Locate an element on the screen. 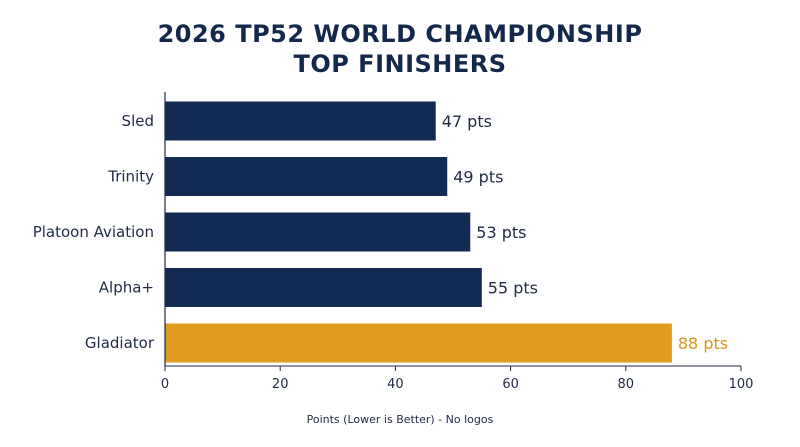  bar-alpha is located at coordinates (323, 287).